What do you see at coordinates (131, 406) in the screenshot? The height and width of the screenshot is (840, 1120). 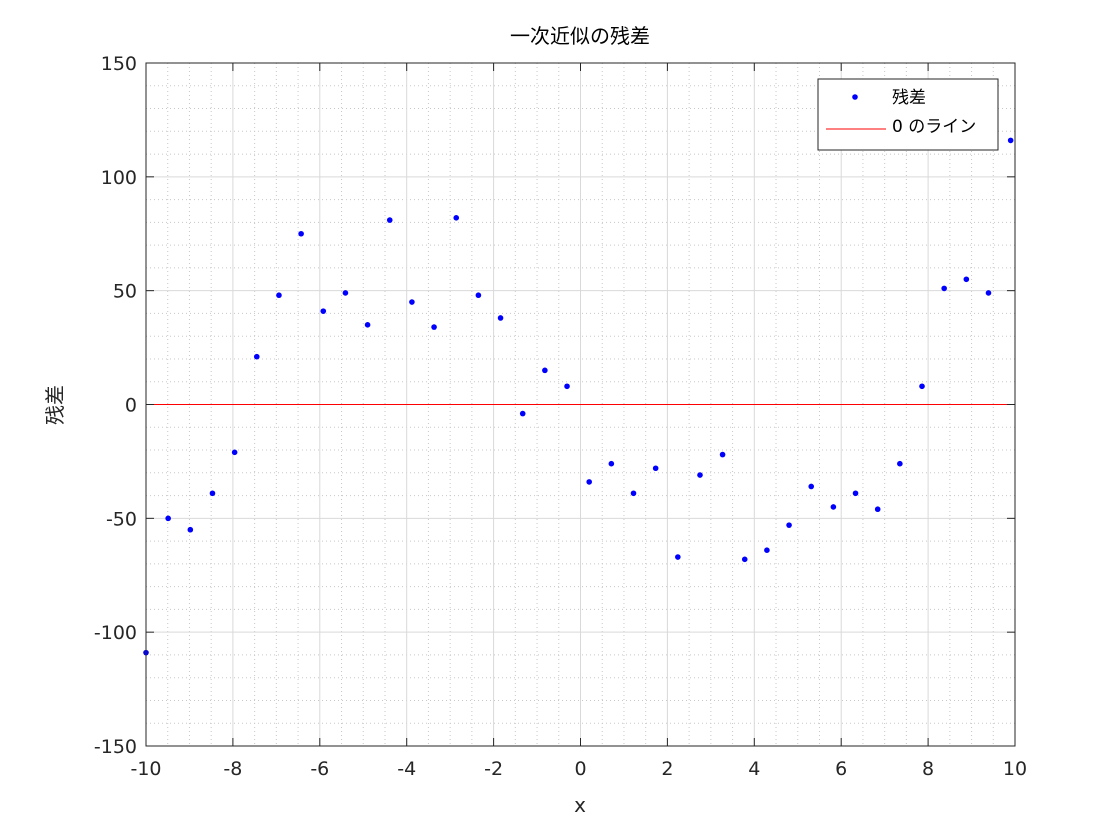 I see `y-tick-label: 0` at bounding box center [131, 406].